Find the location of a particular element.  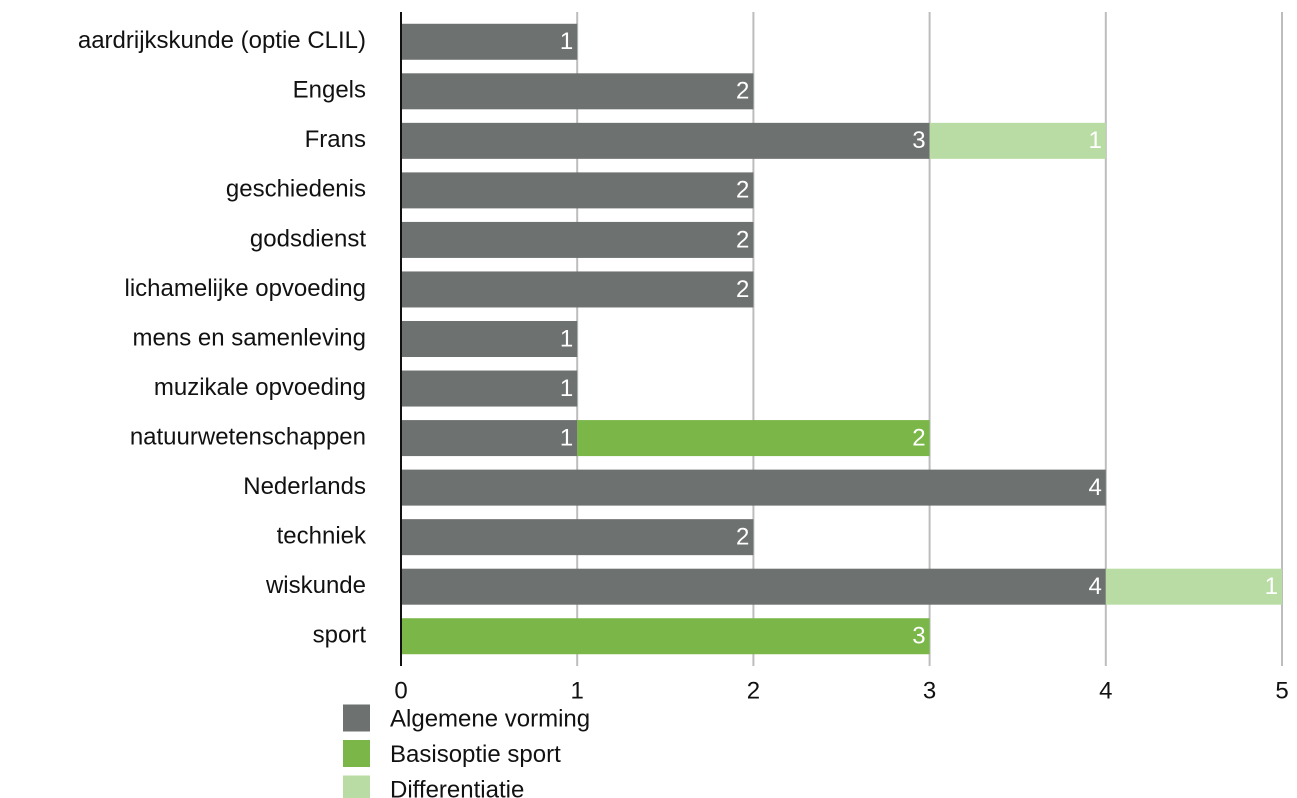

y-tick-label: Engels is located at coordinates (329, 90).